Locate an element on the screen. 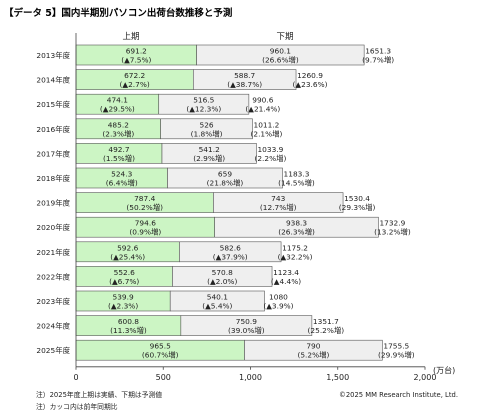 The width and height of the screenshot is (480, 413). value-label-second-half: 938.3 is located at coordinates (296, 223).